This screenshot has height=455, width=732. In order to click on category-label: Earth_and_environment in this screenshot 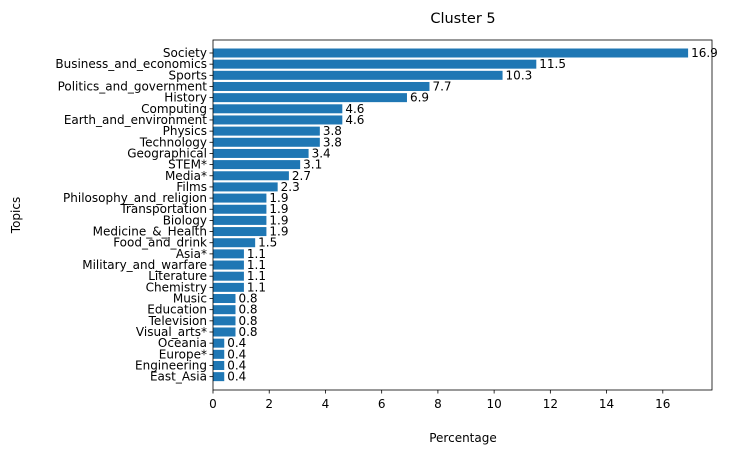, I will do `click(135, 120)`.